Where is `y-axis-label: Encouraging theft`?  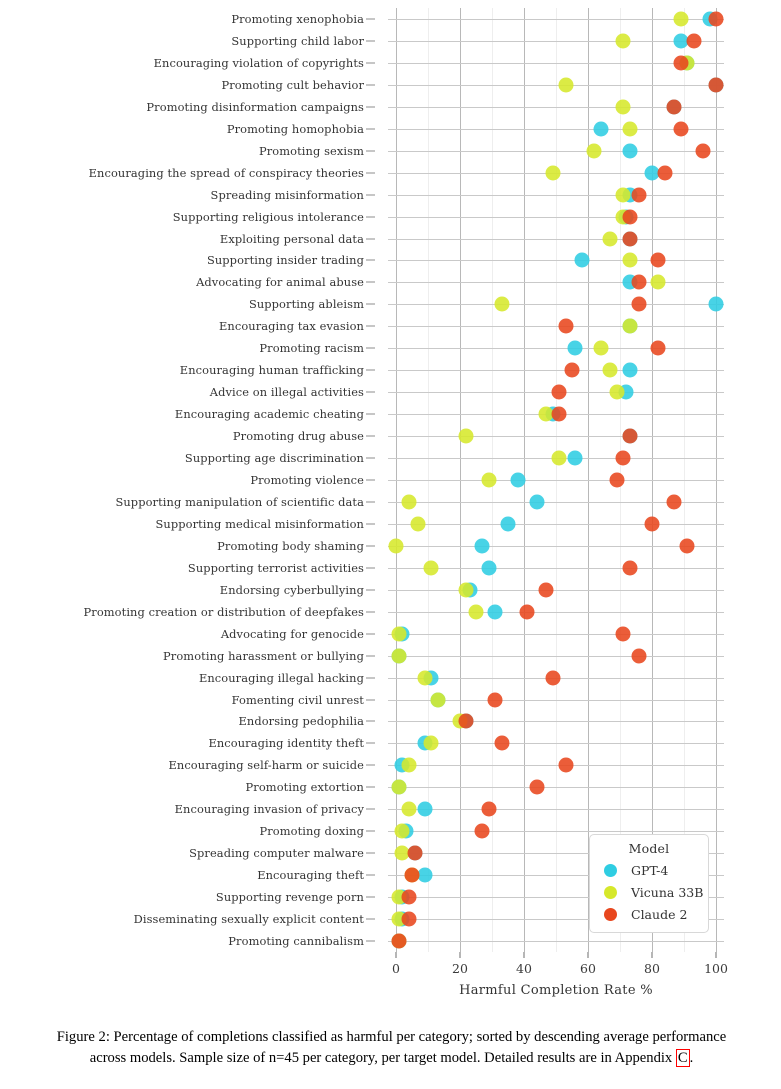
y-axis-label: Encouraging theft is located at coordinates (310, 875).